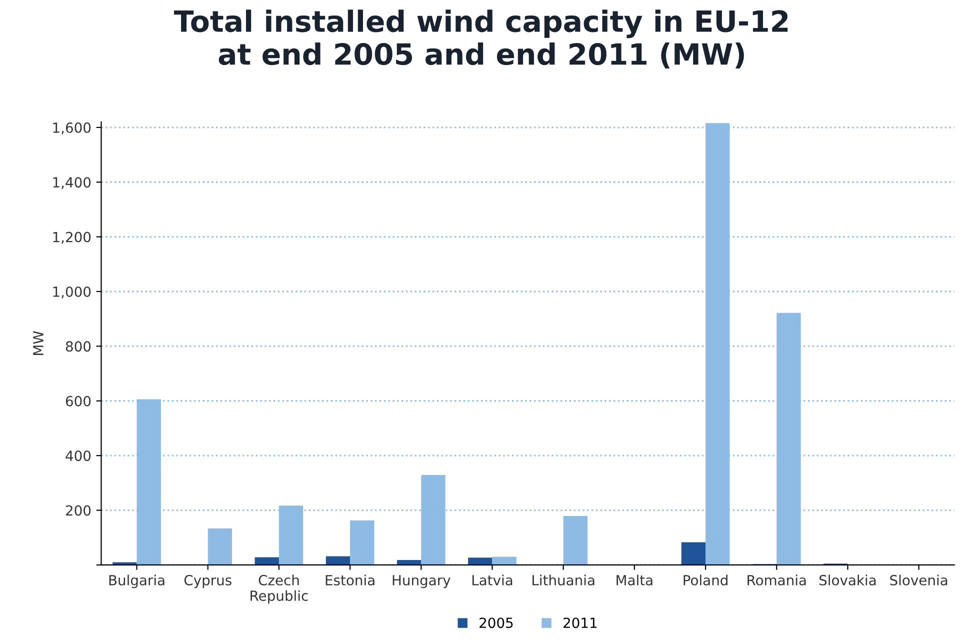 The image size is (964, 642). What do you see at coordinates (72, 183) in the screenshot?
I see `y-tick-label: 1,400` at bounding box center [72, 183].